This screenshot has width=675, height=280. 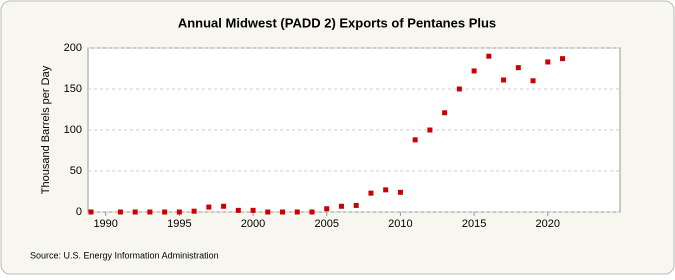 What do you see at coordinates (326, 224) in the screenshot?
I see `x-tick-label: 2005` at bounding box center [326, 224].